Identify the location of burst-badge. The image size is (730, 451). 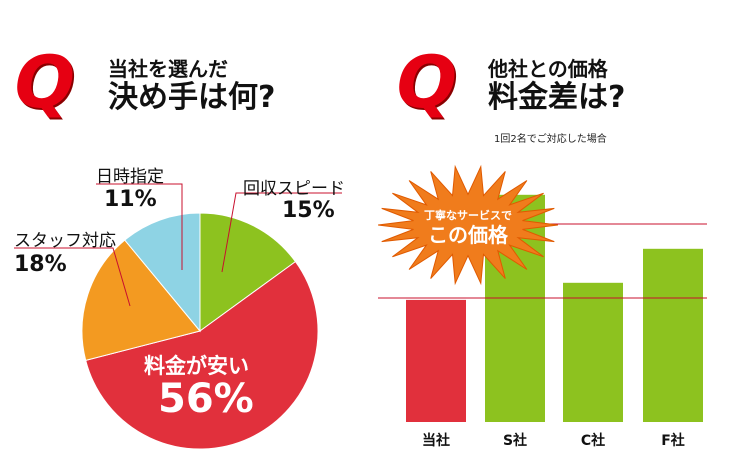
(468, 225).